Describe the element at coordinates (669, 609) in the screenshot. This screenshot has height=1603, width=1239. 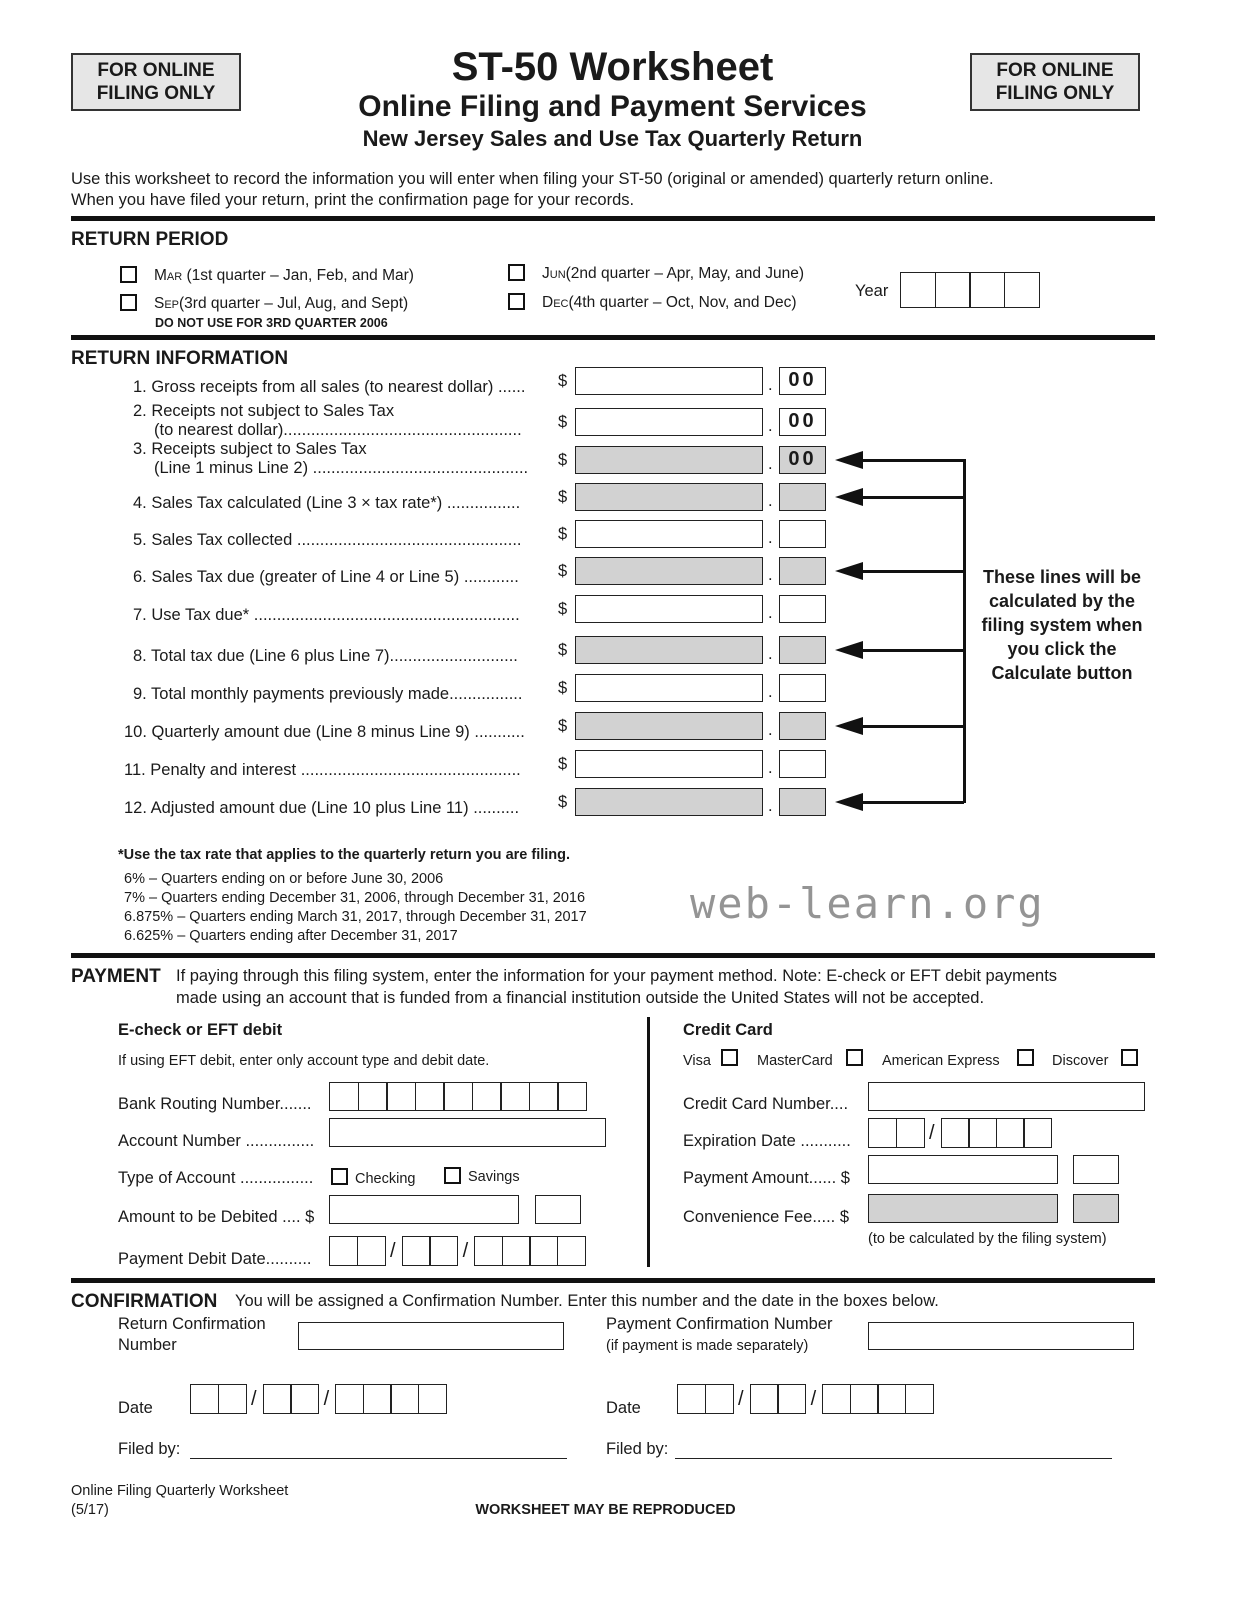
I see `line-7-amount-input` at that location.